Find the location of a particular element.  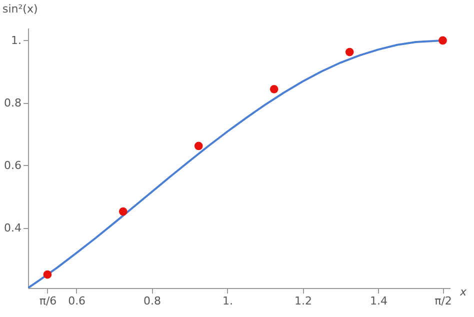

x-tick-label: 1.2 is located at coordinates (303, 301).